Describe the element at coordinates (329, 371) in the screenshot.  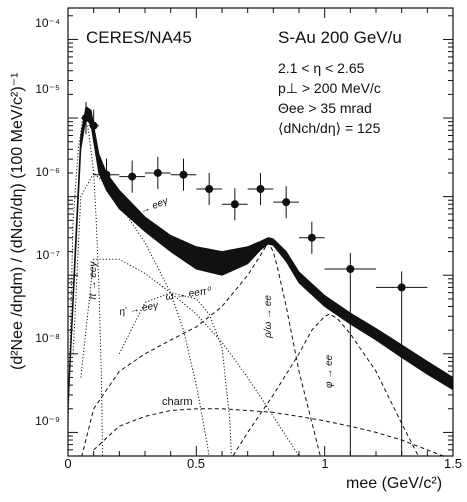
I see `label-phi: φ → ee` at that location.